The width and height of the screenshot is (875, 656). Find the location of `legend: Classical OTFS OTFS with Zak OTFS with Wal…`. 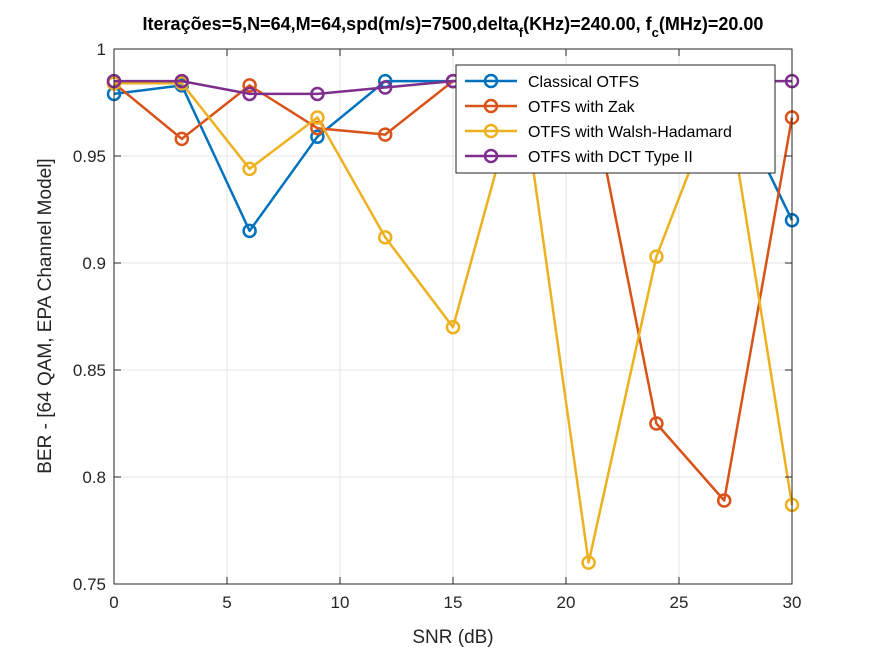

legend: Classical OTFS OTFS with Zak OTFS with Wal… is located at coordinates (615, 119).